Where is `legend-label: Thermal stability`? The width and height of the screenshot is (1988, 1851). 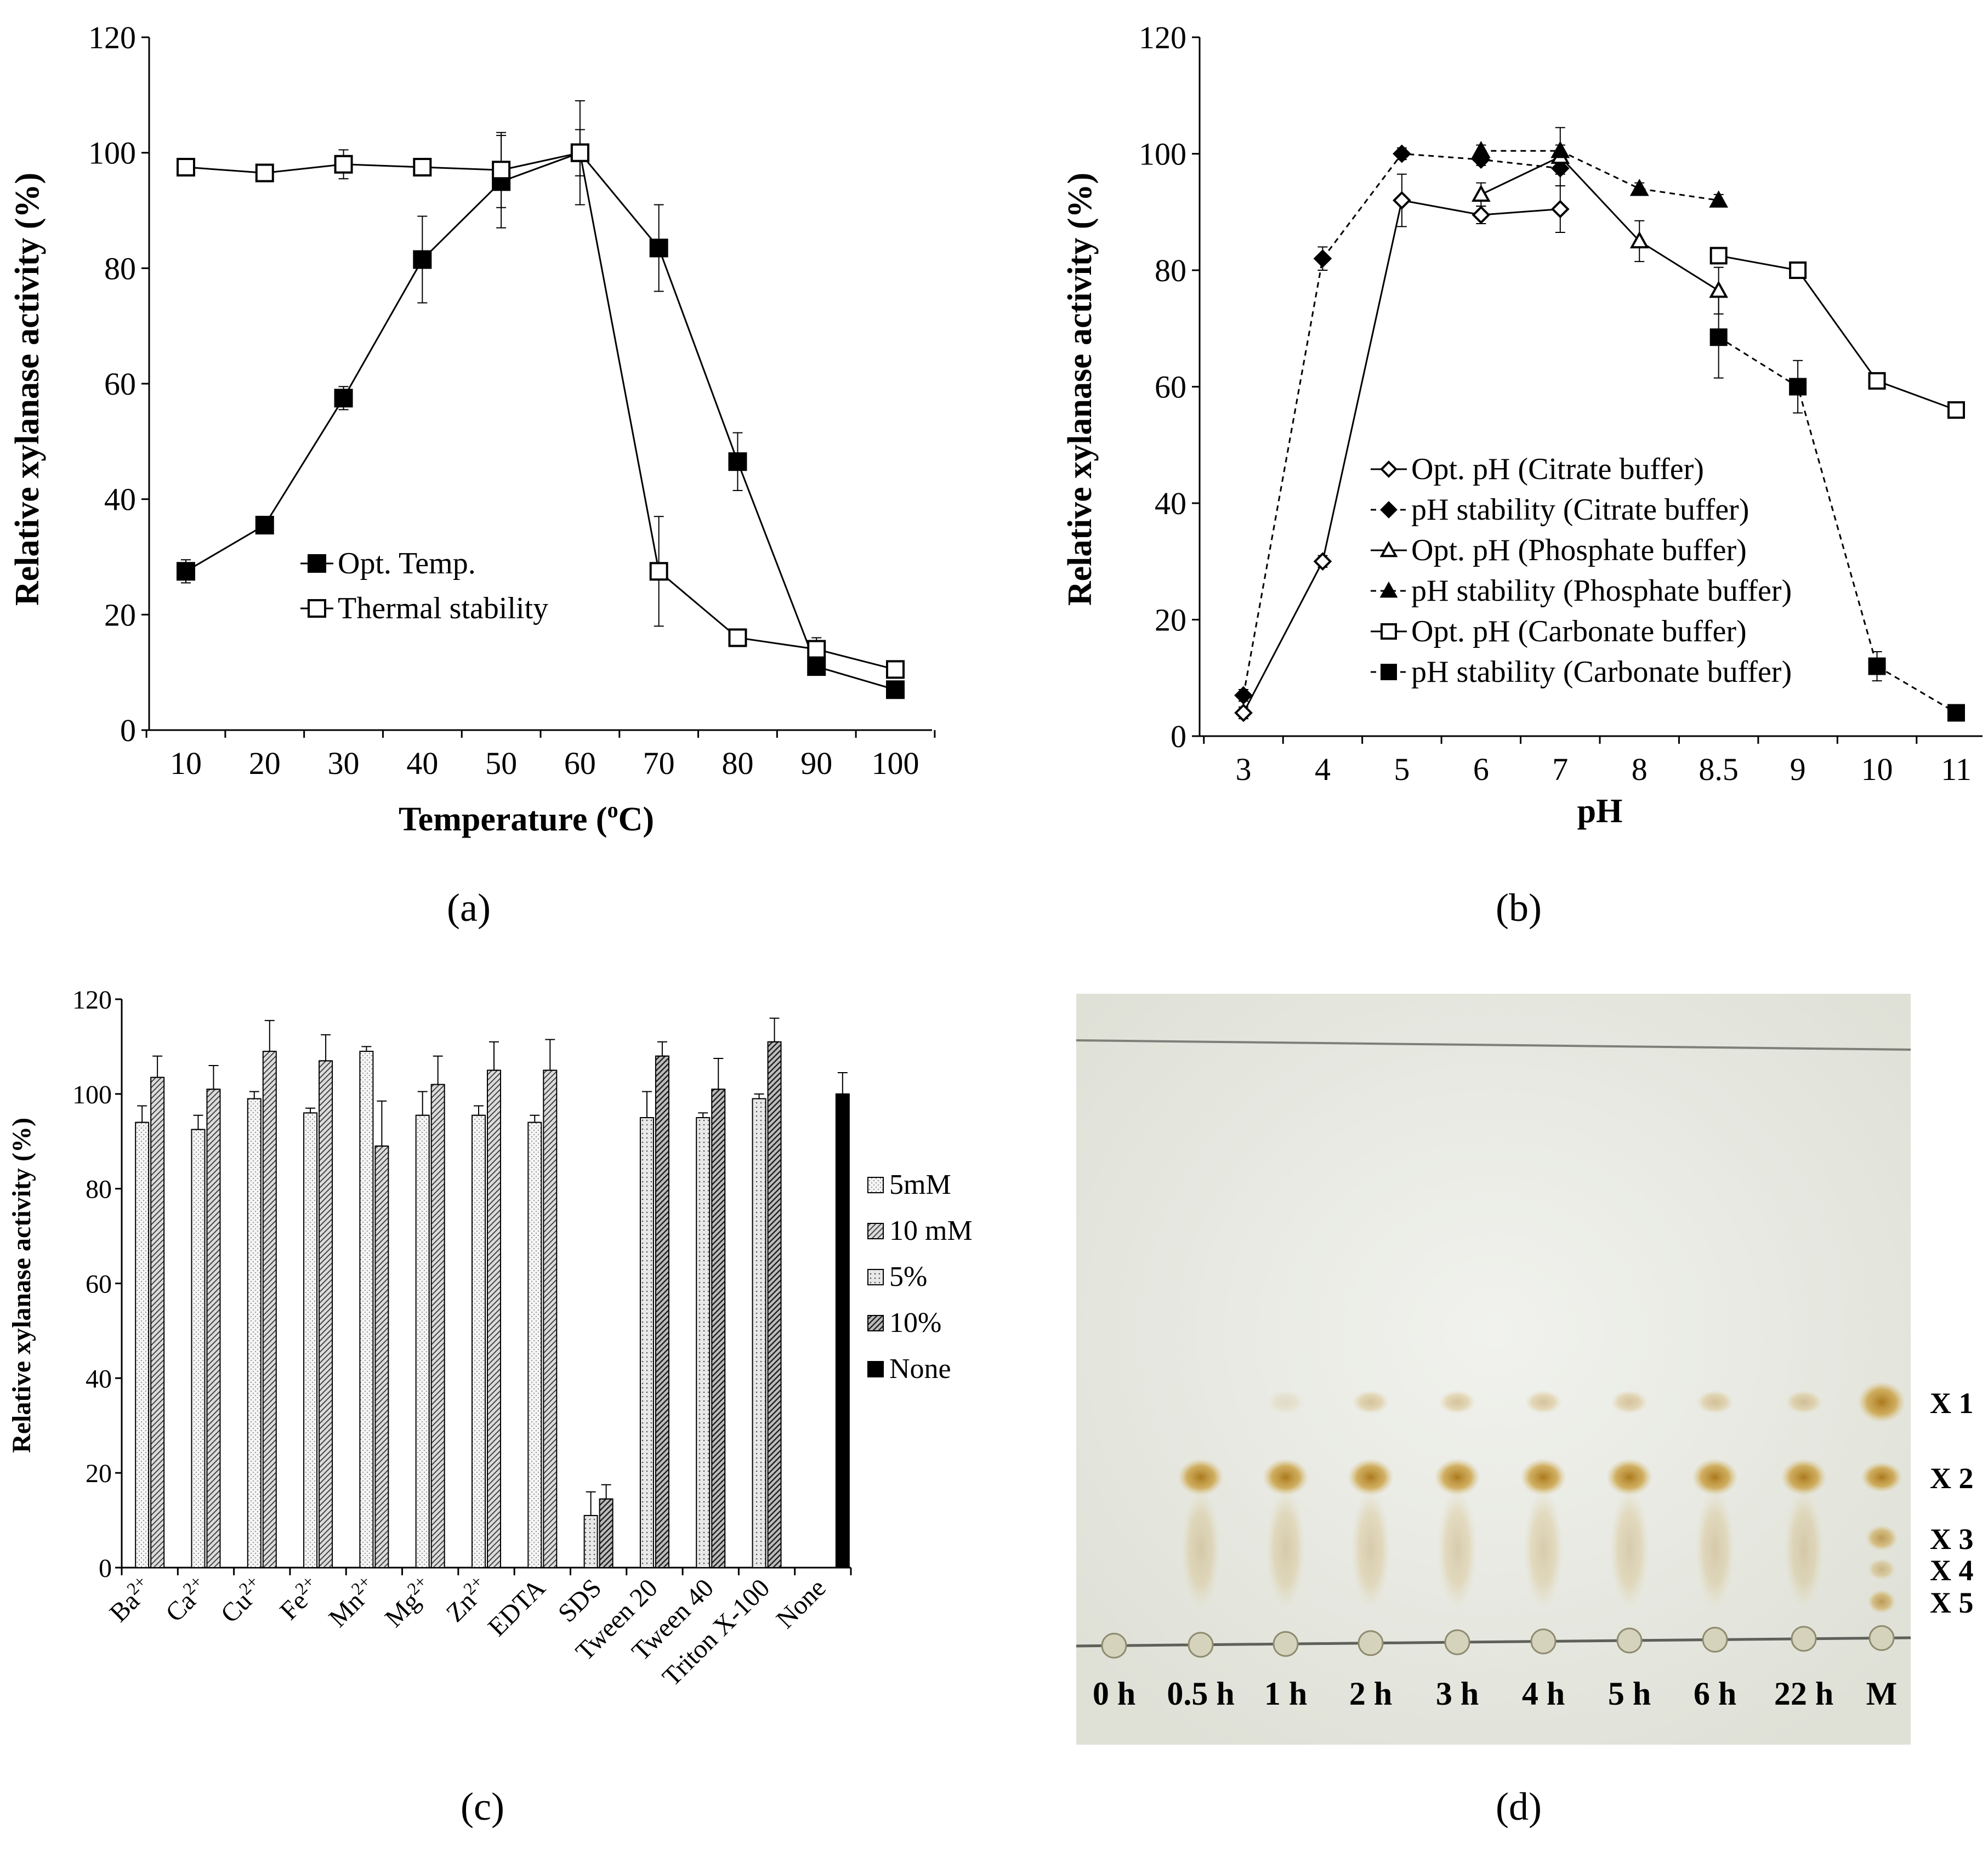
legend-label: Thermal stability is located at coordinates (443, 608).